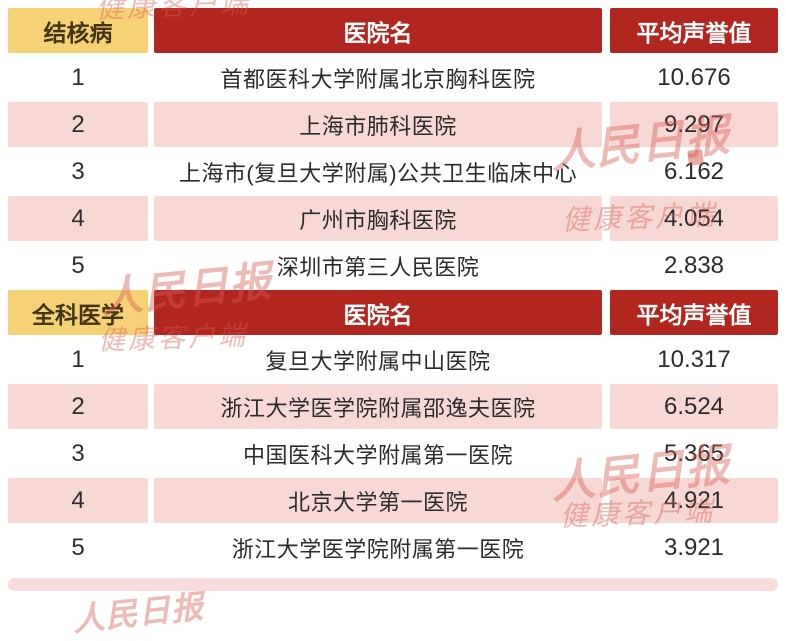  I want to click on table-row: 2 上海市肺科医院 9.297, so click(393, 124).